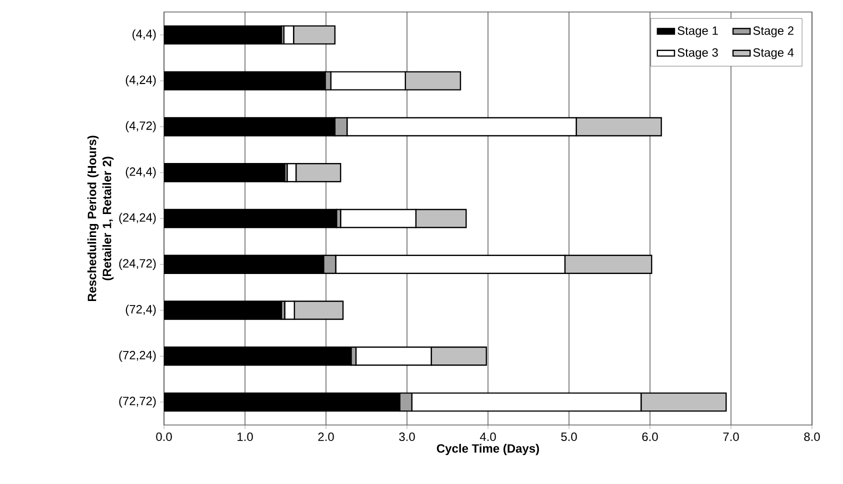 The height and width of the screenshot is (484, 843). Describe the element at coordinates (650, 437) in the screenshot. I see `x-tick-label: 6.0` at that location.